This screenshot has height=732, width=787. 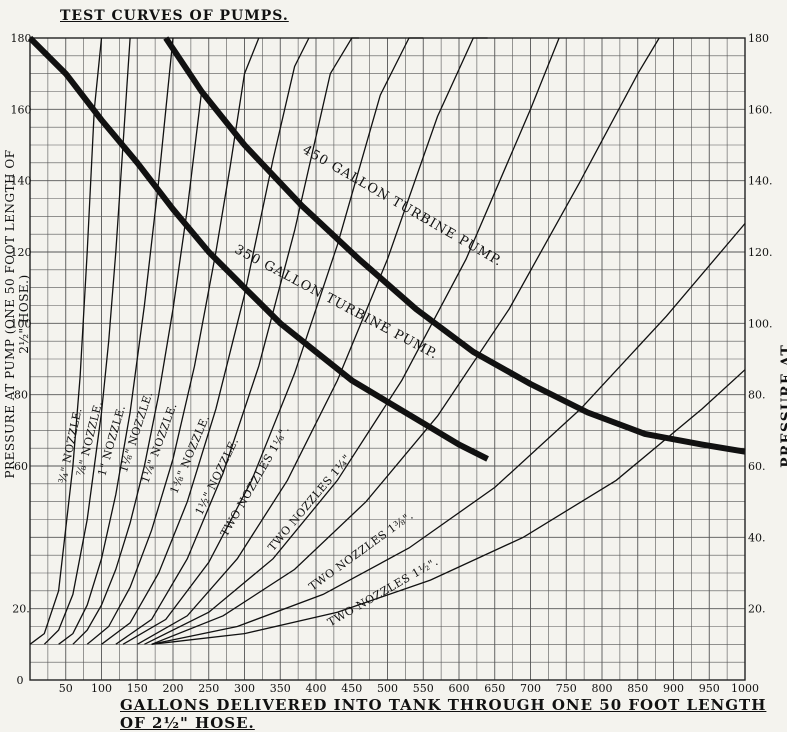 I want to click on x-tick-label: 550, so click(x=423, y=688).